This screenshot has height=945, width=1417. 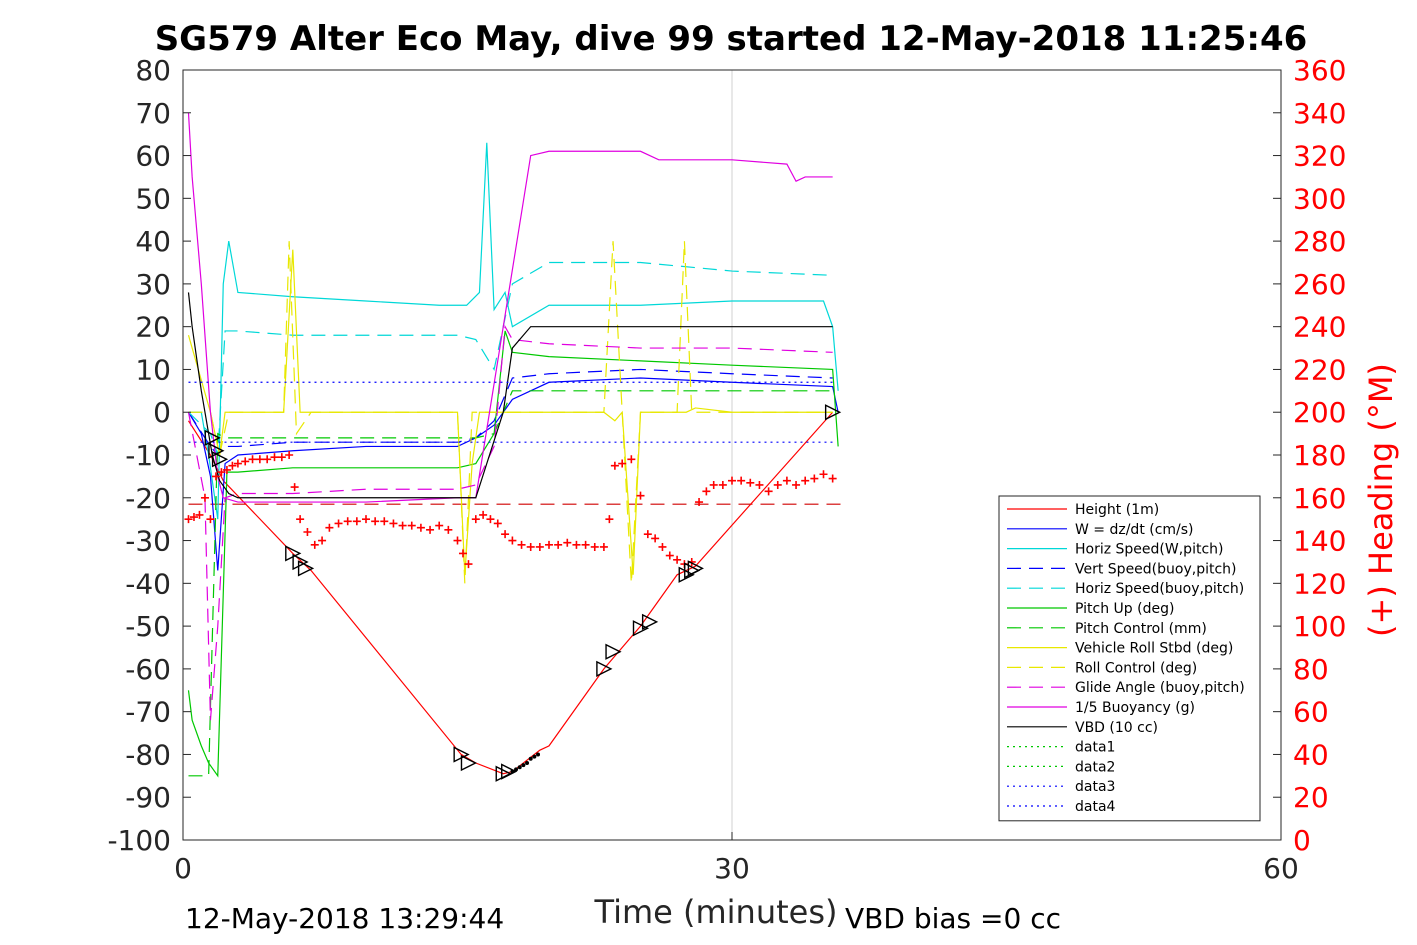 What do you see at coordinates (1381, 500) in the screenshot?
I see `y2-axis-label: (+) Heading (°M)` at bounding box center [1381, 500].